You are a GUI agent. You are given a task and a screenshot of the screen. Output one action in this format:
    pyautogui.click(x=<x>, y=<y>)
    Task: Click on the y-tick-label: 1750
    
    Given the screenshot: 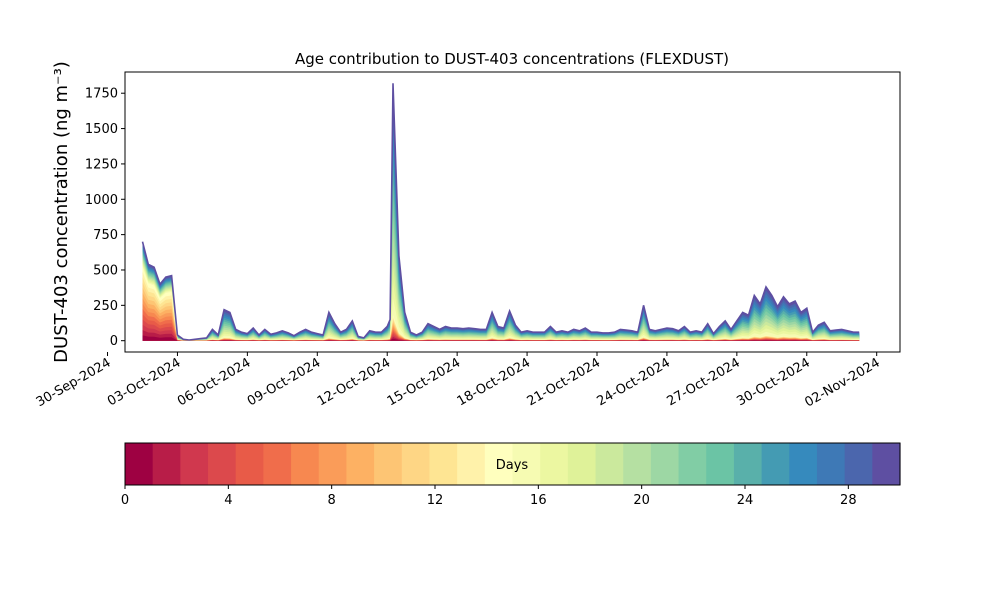 What is the action you would take?
    pyautogui.click(x=101, y=94)
    